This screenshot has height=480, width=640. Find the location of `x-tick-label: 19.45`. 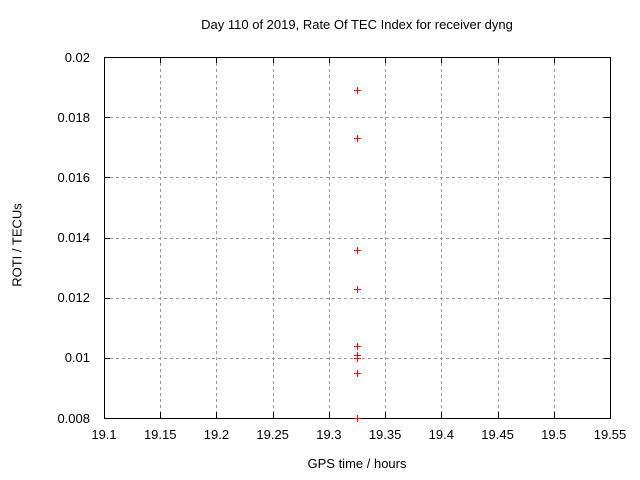

x-tick-label: 19.45 is located at coordinates (497, 434).